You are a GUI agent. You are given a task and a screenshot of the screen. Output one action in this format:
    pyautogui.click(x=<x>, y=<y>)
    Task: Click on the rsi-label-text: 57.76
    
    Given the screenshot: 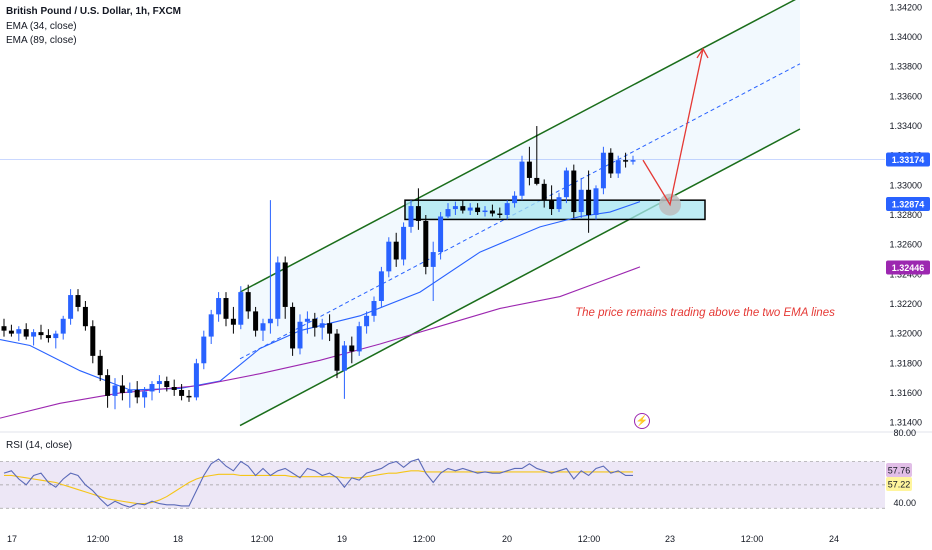 What is the action you would take?
    pyautogui.click(x=899, y=471)
    